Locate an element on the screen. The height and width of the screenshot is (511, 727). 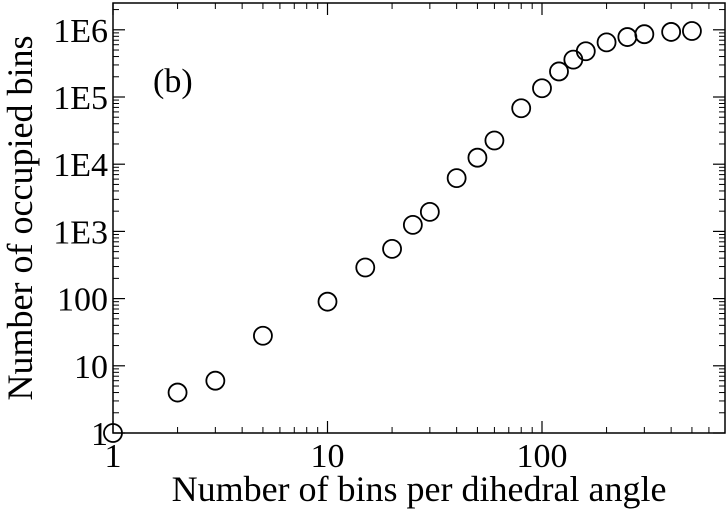
x-tick-label: 1 is located at coordinates (113, 456).